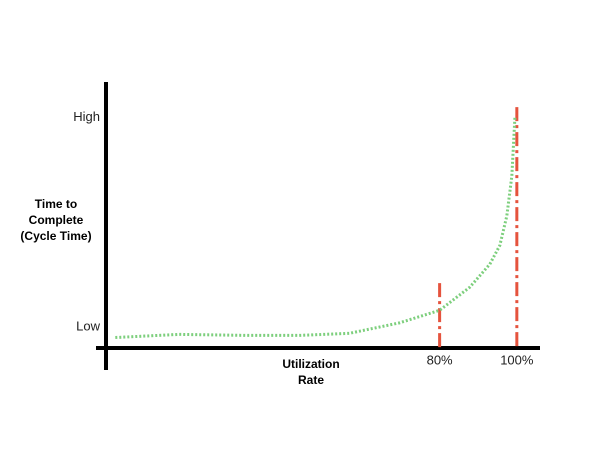  What do you see at coordinates (517, 359) in the screenshot?
I see `x-tick-label: 100%` at bounding box center [517, 359].